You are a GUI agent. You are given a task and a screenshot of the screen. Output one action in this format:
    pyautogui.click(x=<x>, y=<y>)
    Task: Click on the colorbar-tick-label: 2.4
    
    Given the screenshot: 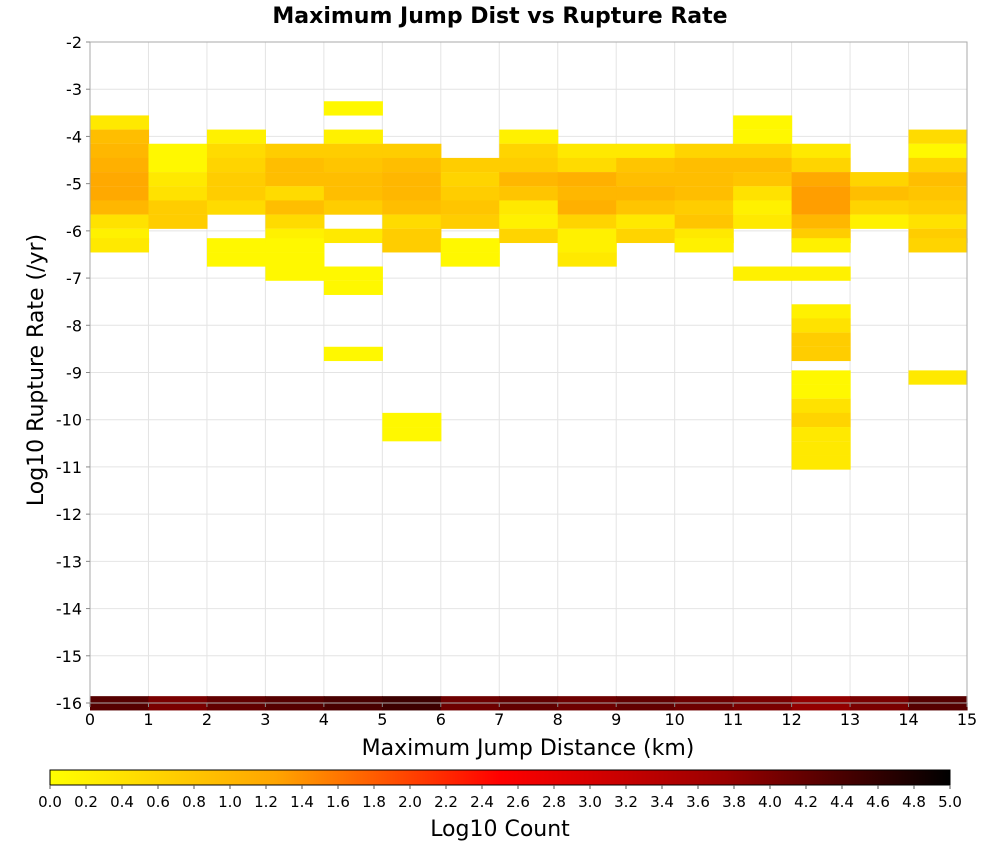 What is the action you would take?
    pyautogui.click(x=482, y=802)
    